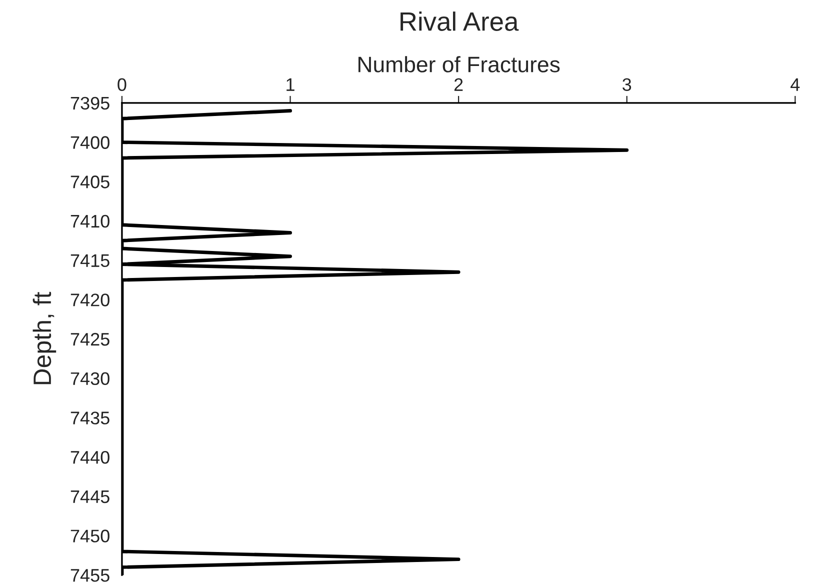 The height and width of the screenshot is (588, 824). I want to click on y-tick-label: 7400, so click(90, 142).